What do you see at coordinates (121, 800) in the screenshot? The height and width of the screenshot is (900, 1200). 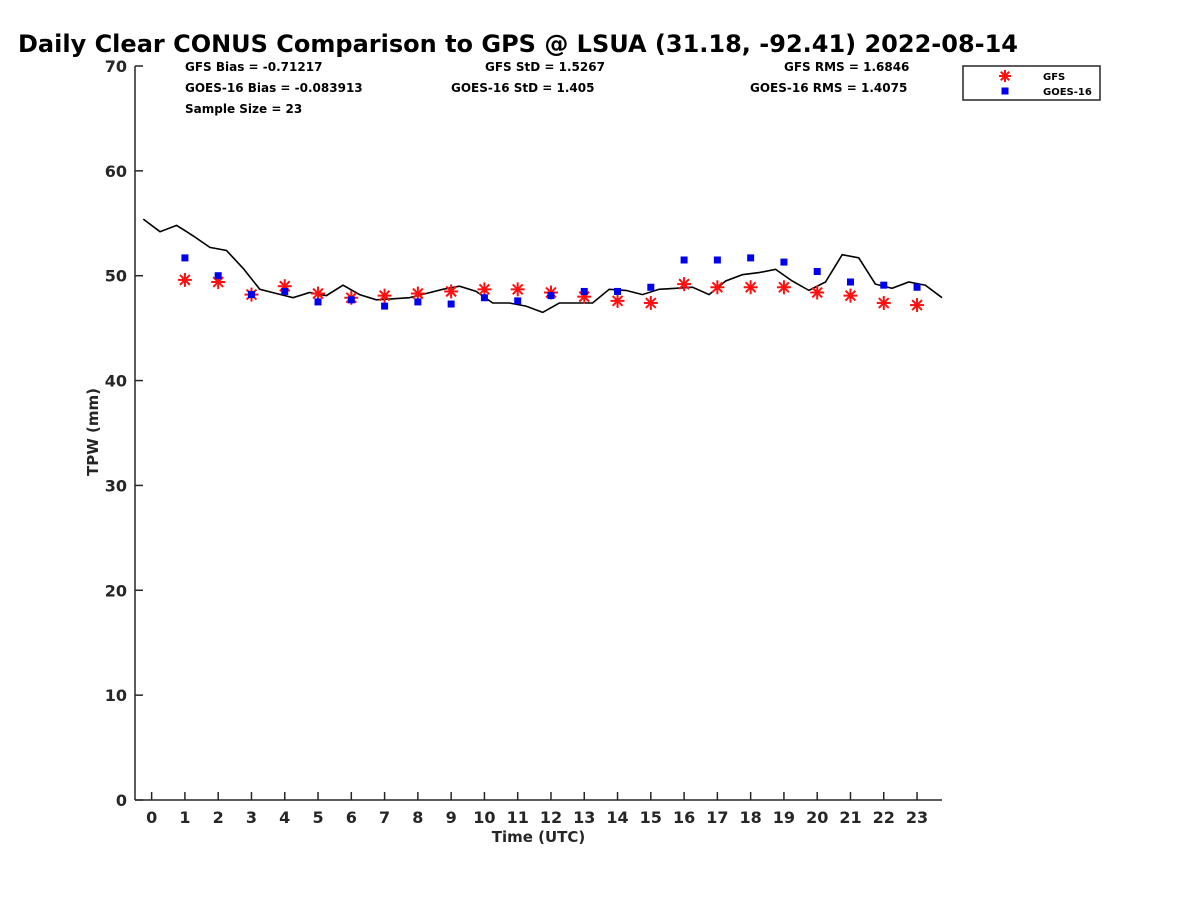 I see `y-tick-label: 0` at bounding box center [121, 800].